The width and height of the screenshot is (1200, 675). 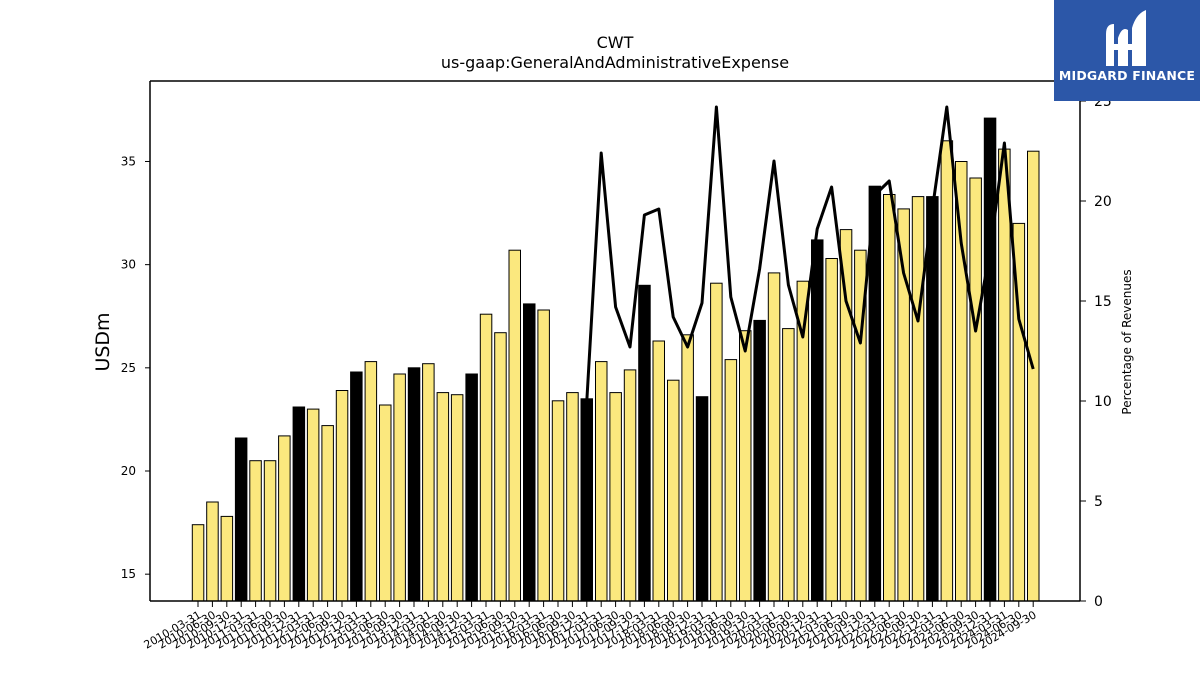 What do you see at coordinates (615, 62) in the screenshot?
I see `chart-subtitle: us-gaap:GeneralAndAdministrativeExpense` at bounding box center [615, 62].